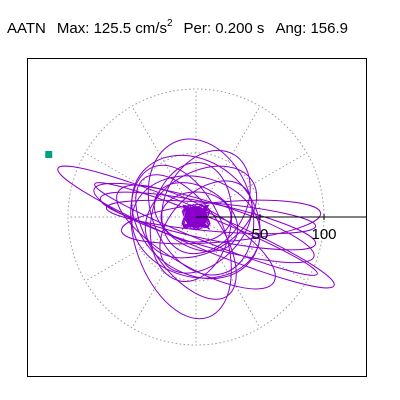  What do you see at coordinates (240, 28) in the screenshot?
I see `period-value: 0.200 s` at bounding box center [240, 28].